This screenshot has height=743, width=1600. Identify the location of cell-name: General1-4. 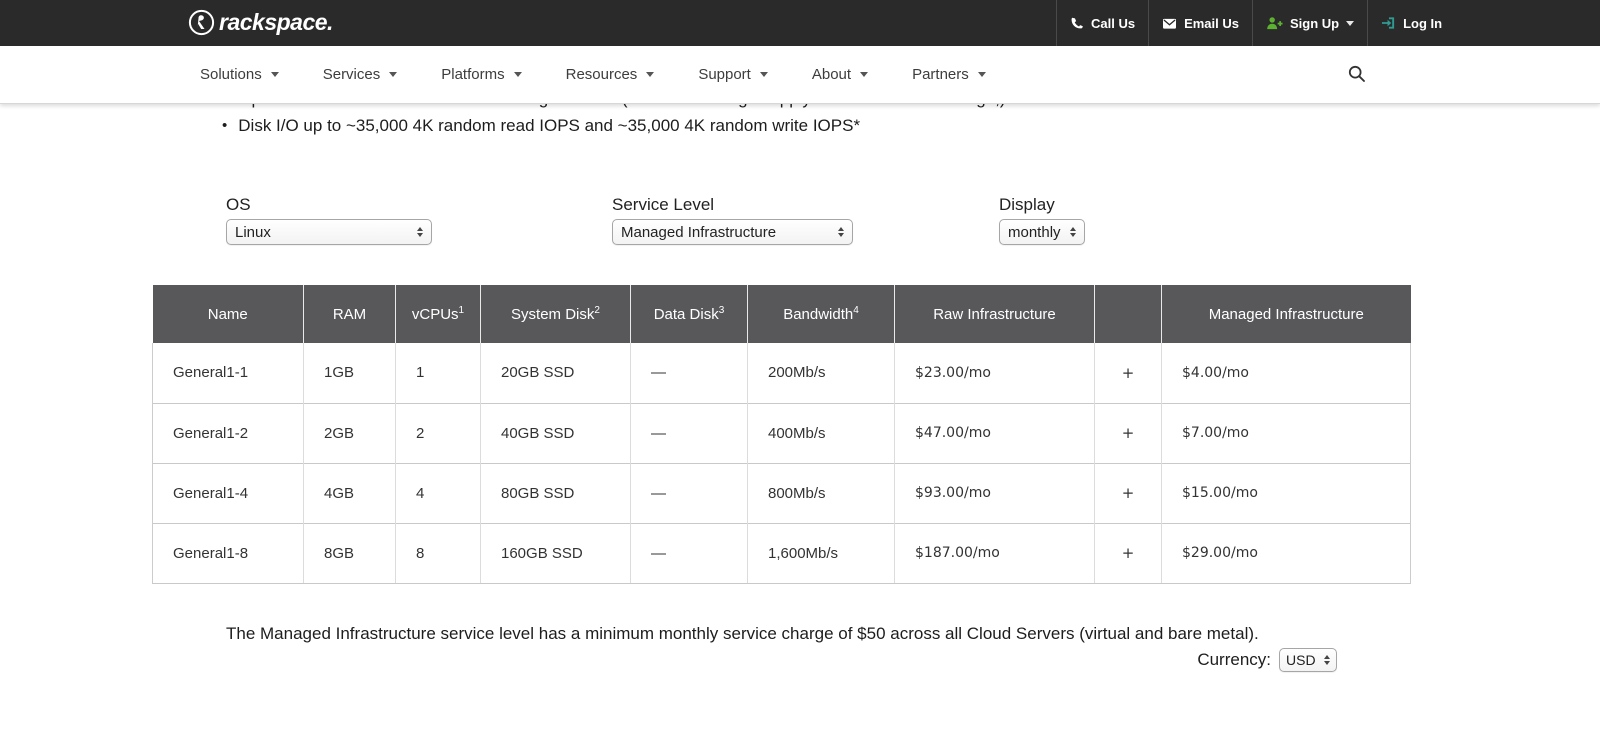
(228, 492).